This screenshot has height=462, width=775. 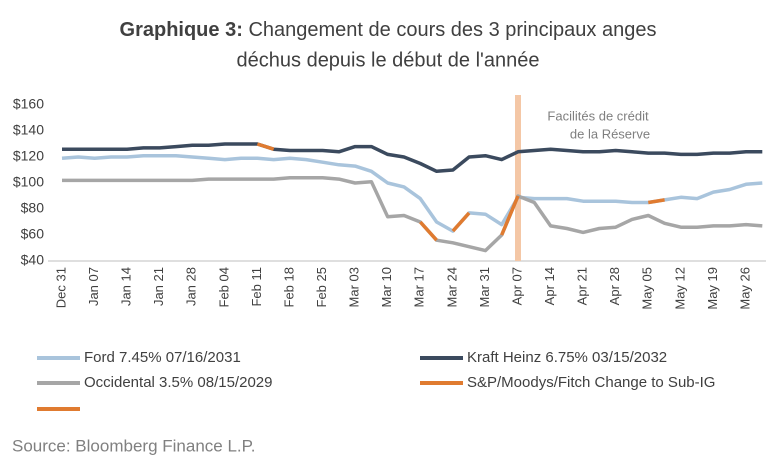 What do you see at coordinates (158, 286) in the screenshot?
I see `x-tick-label: Jan 21` at bounding box center [158, 286].